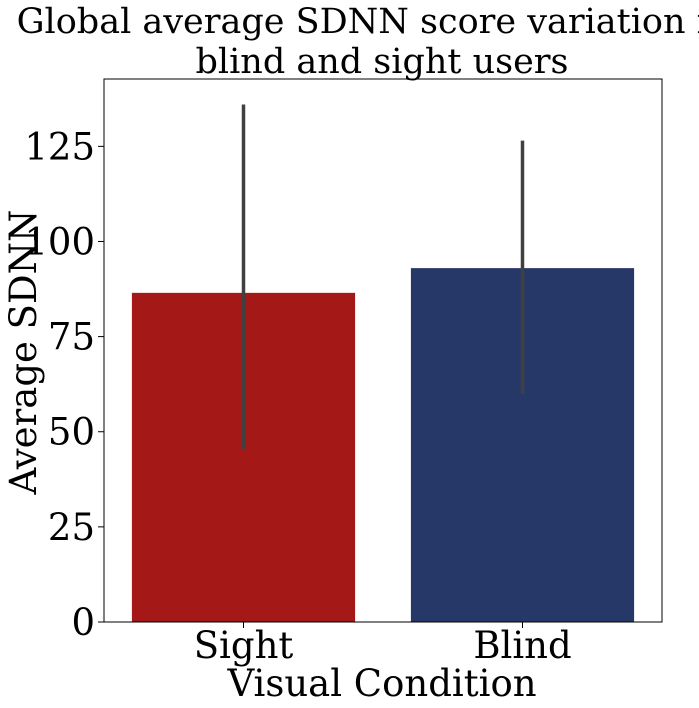 Image resolution: width=699 pixels, height=708 pixels. What do you see at coordinates (64, 384) in the screenshot?
I see `y-axis-ticks: 0 25 50 75 100 125` at bounding box center [64, 384].